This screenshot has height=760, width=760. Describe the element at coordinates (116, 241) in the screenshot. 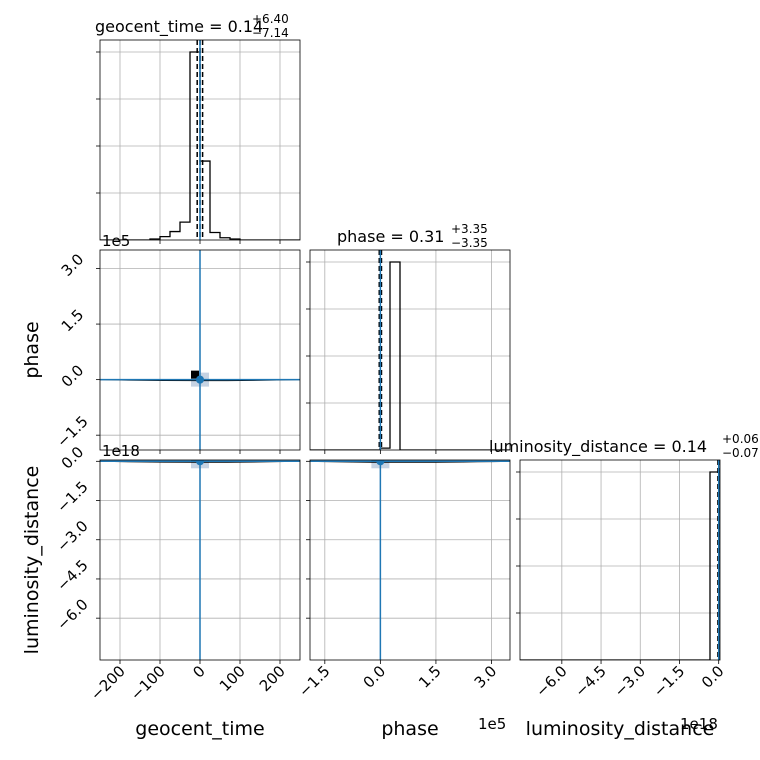

I see `offset-text-phase-y: 1e5` at that location.